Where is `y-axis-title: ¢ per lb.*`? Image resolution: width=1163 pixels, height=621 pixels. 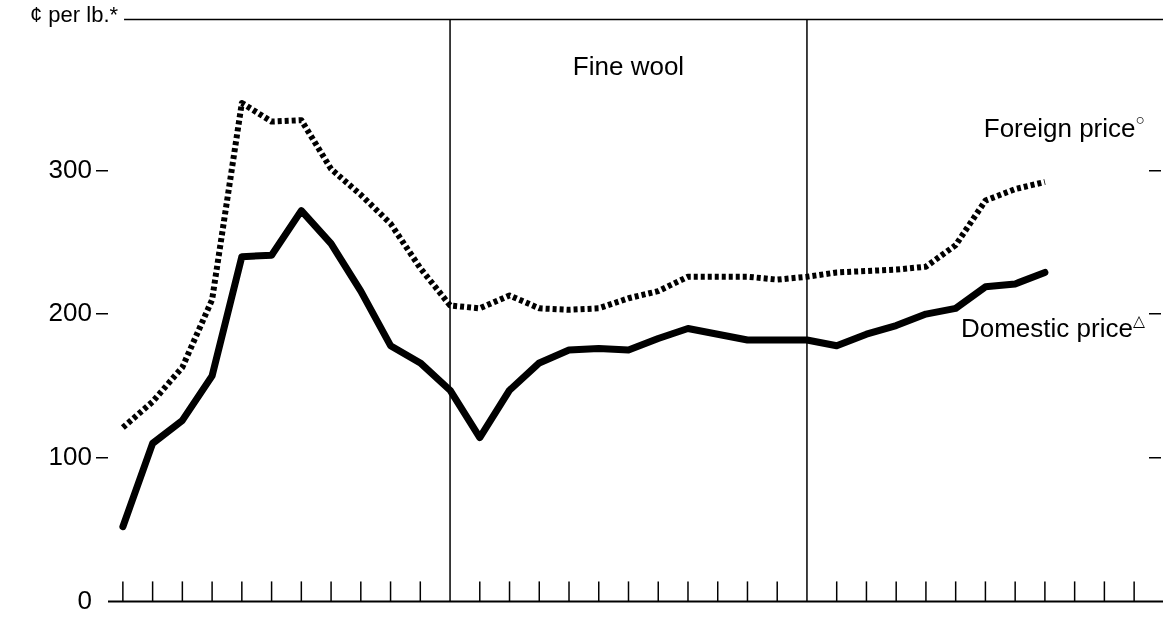 y-axis-title: ¢ per lb.* is located at coordinates (74, 14).